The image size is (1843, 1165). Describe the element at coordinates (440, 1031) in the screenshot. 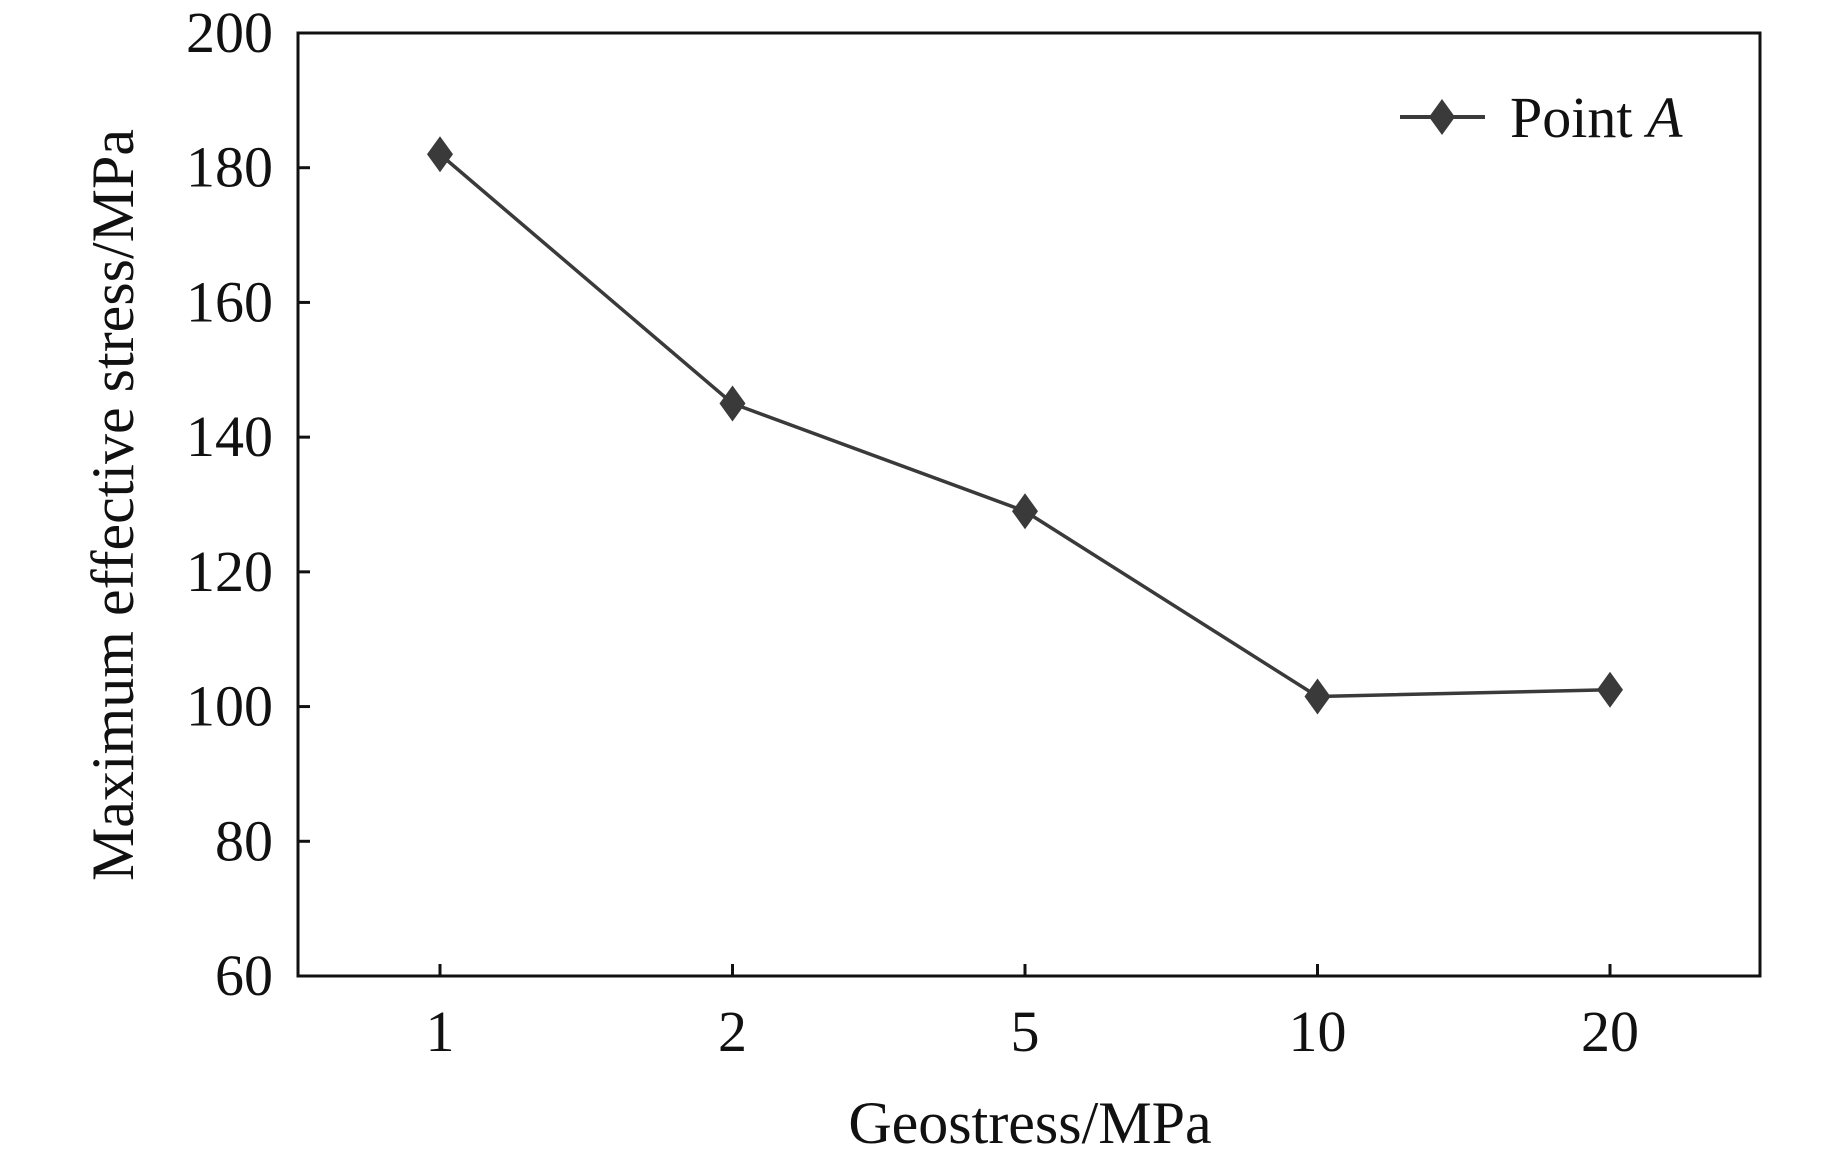

I see `x-tick-label: 1` at that location.